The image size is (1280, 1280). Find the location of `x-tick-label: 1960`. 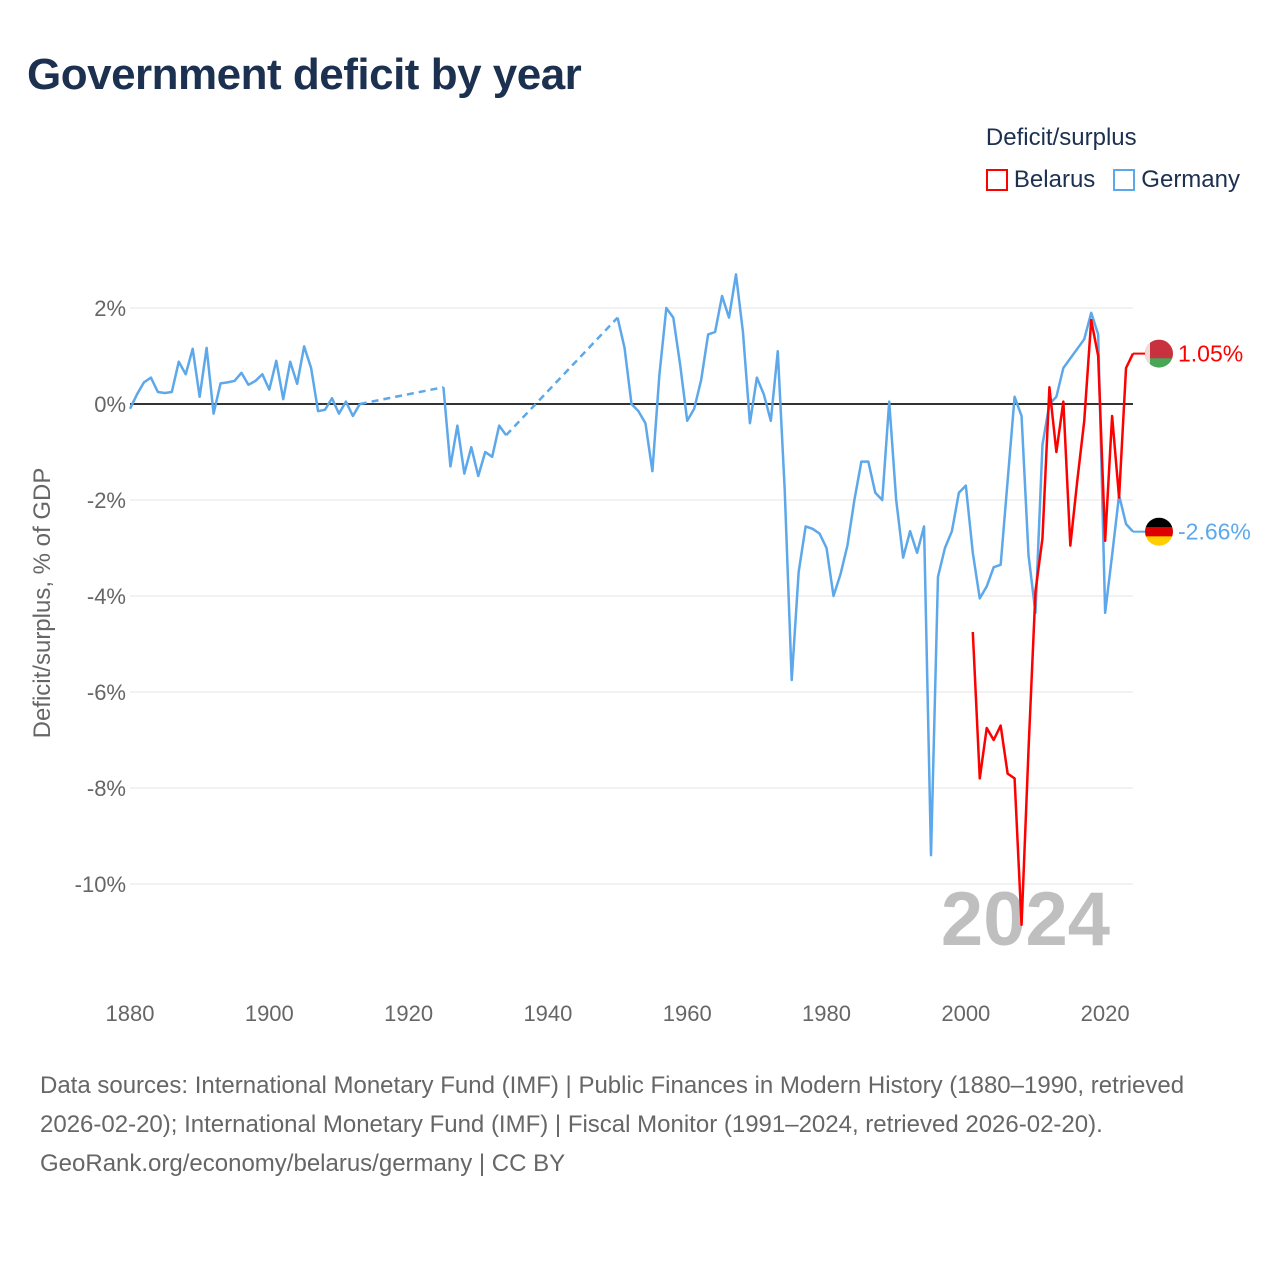

x-tick-label: 1960 is located at coordinates (687, 1013).